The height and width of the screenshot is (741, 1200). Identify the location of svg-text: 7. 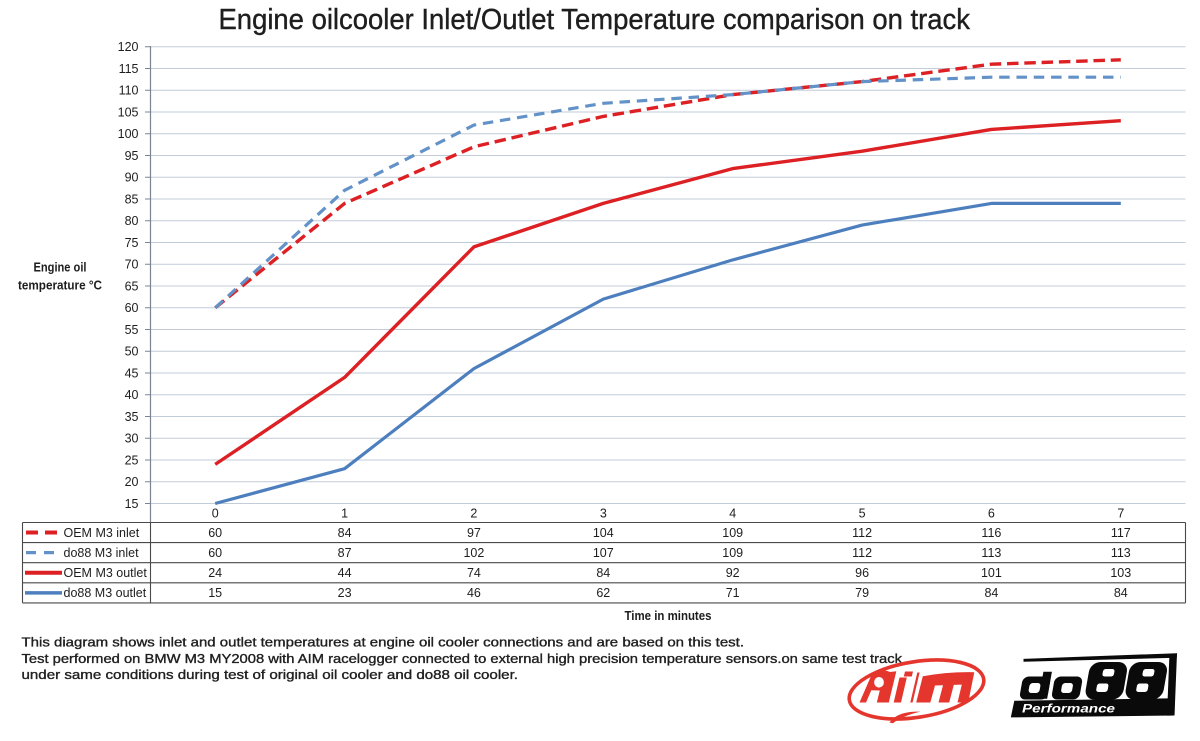
(1120, 514).